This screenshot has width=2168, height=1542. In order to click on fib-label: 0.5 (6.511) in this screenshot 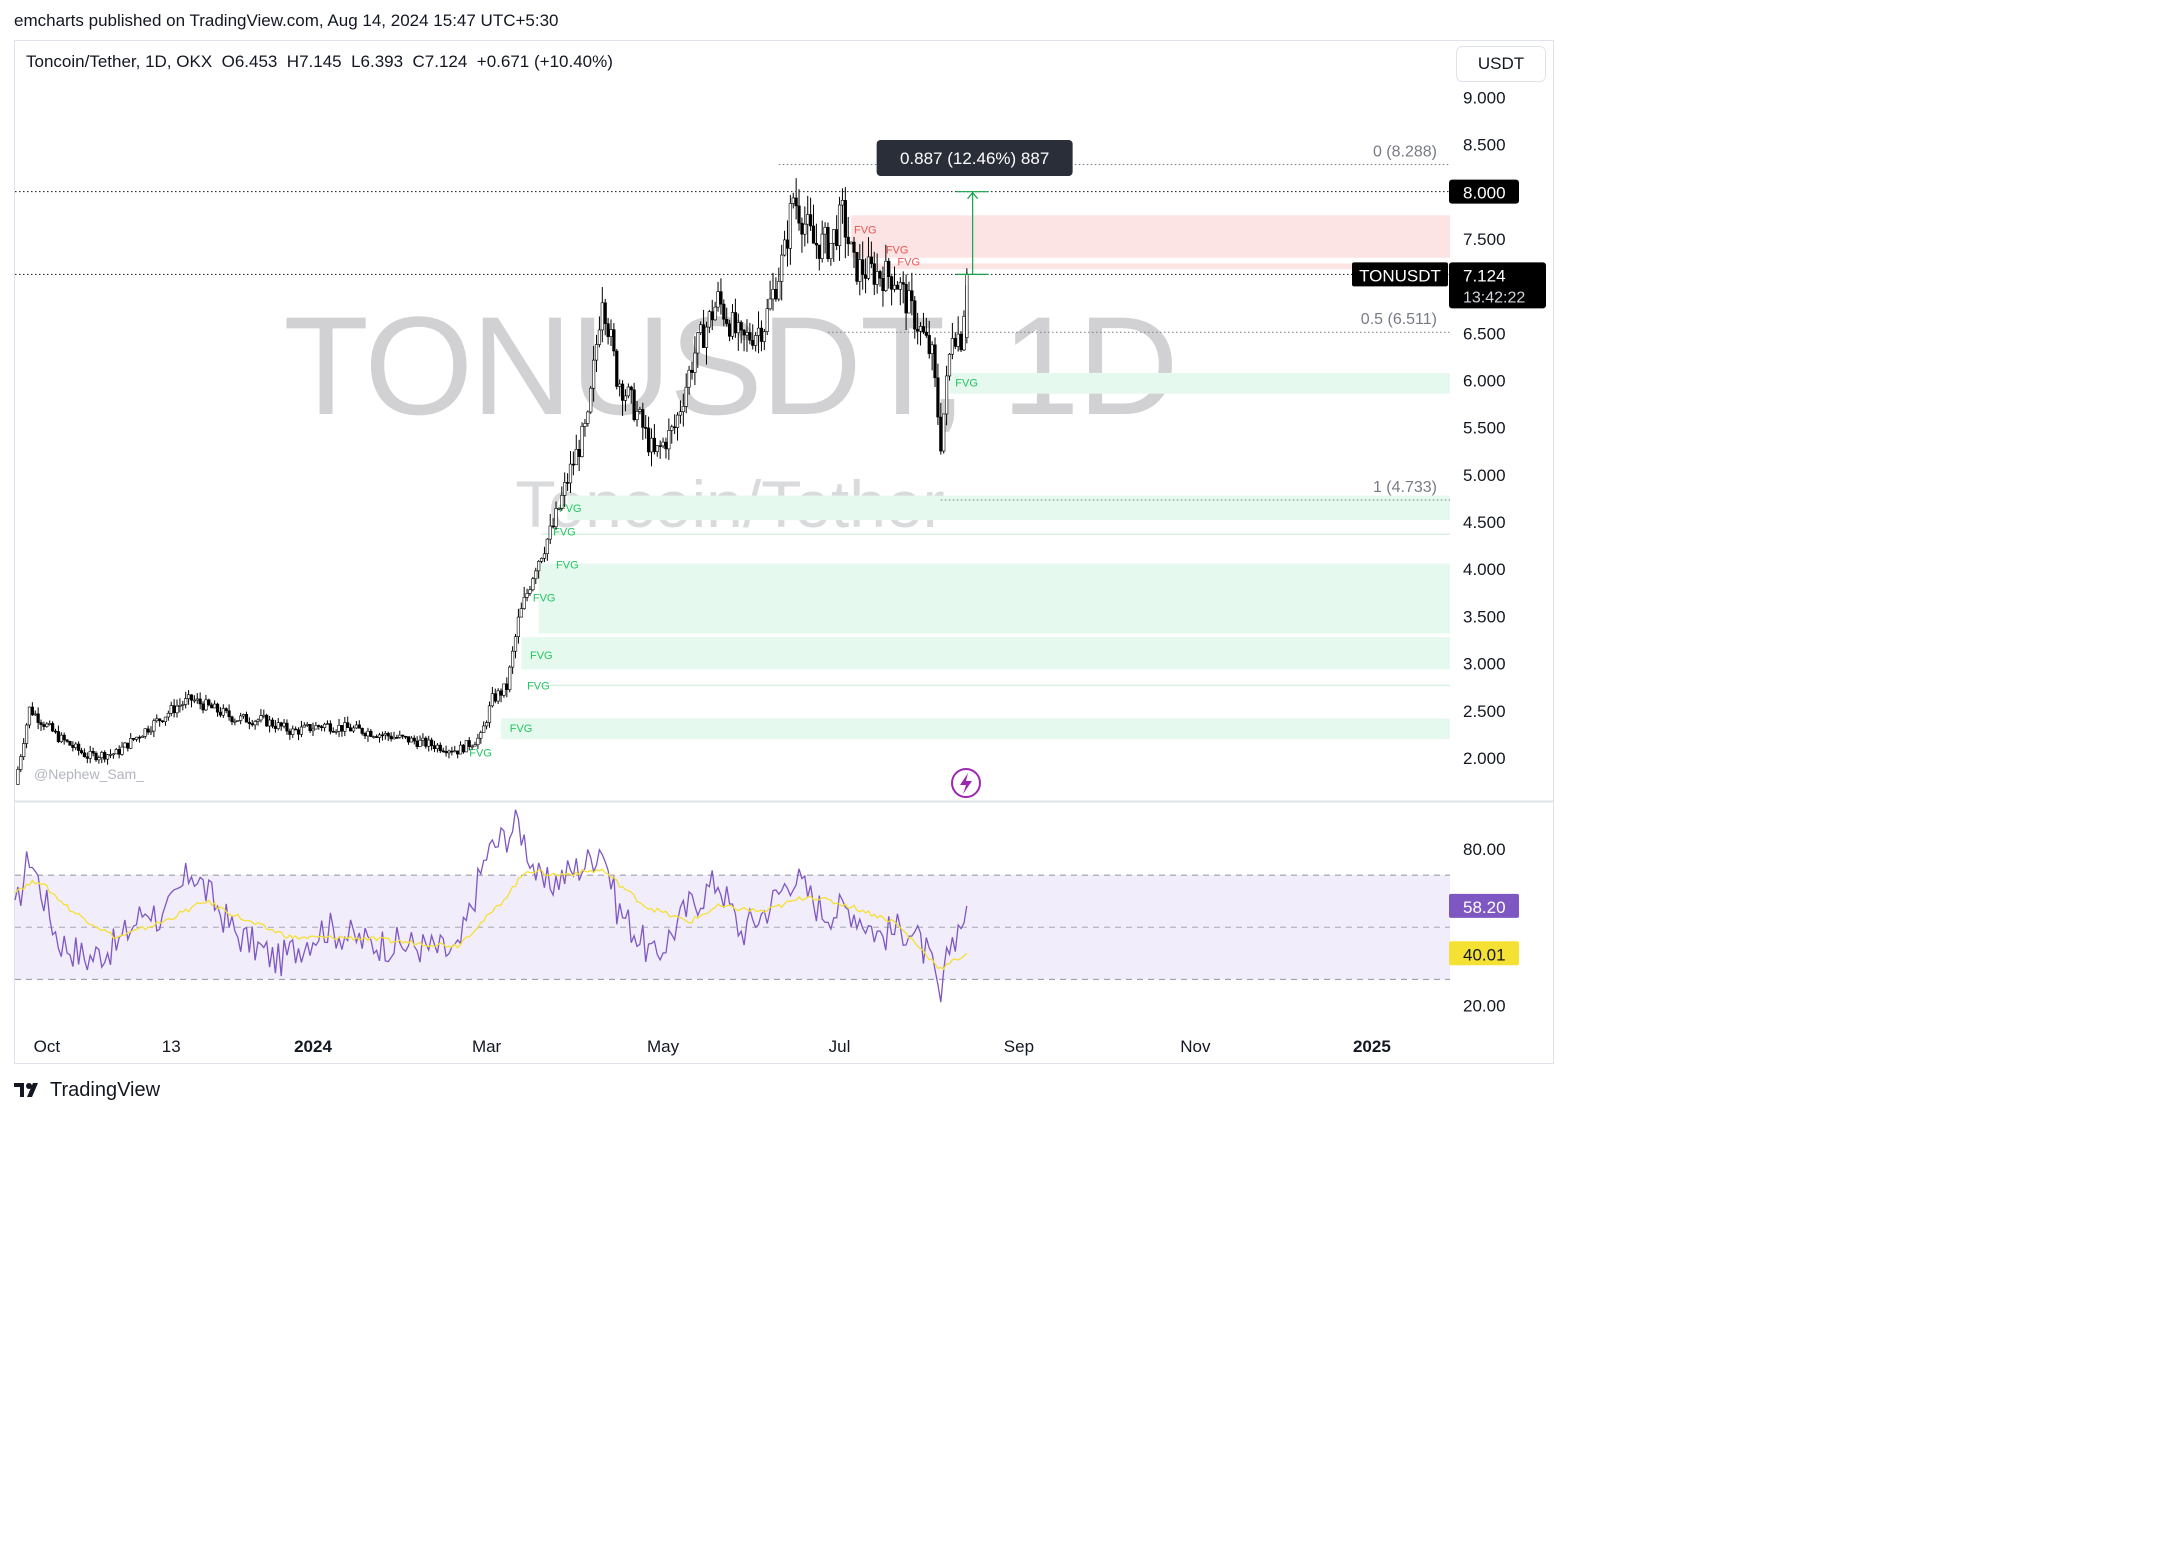, I will do `click(1399, 319)`.